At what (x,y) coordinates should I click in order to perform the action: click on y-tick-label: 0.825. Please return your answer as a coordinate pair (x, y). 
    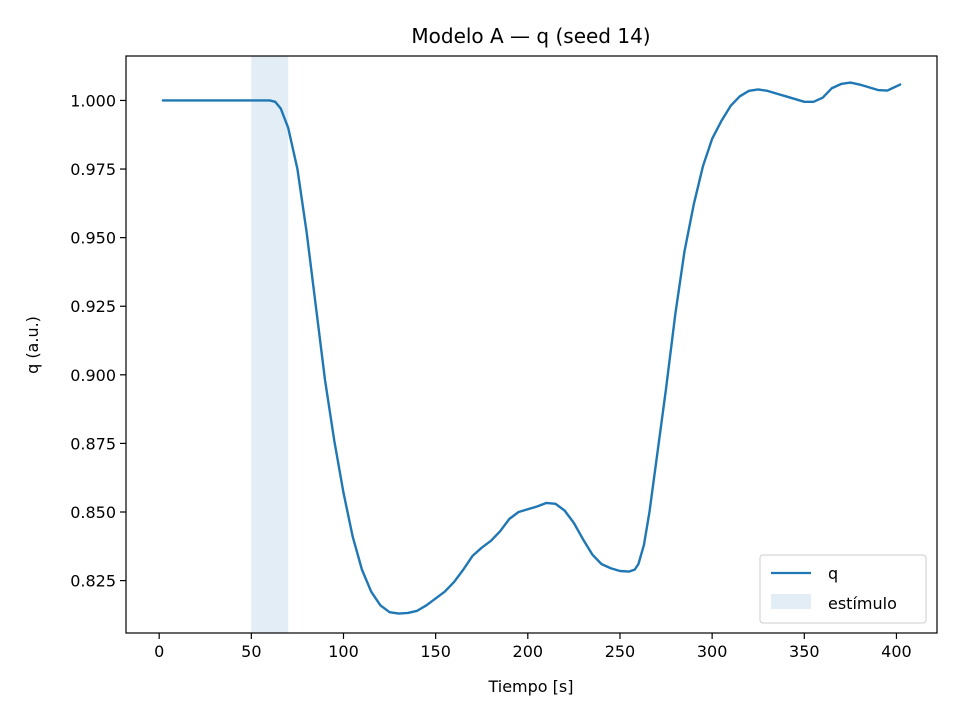
    Looking at the image, I should click on (93, 581).